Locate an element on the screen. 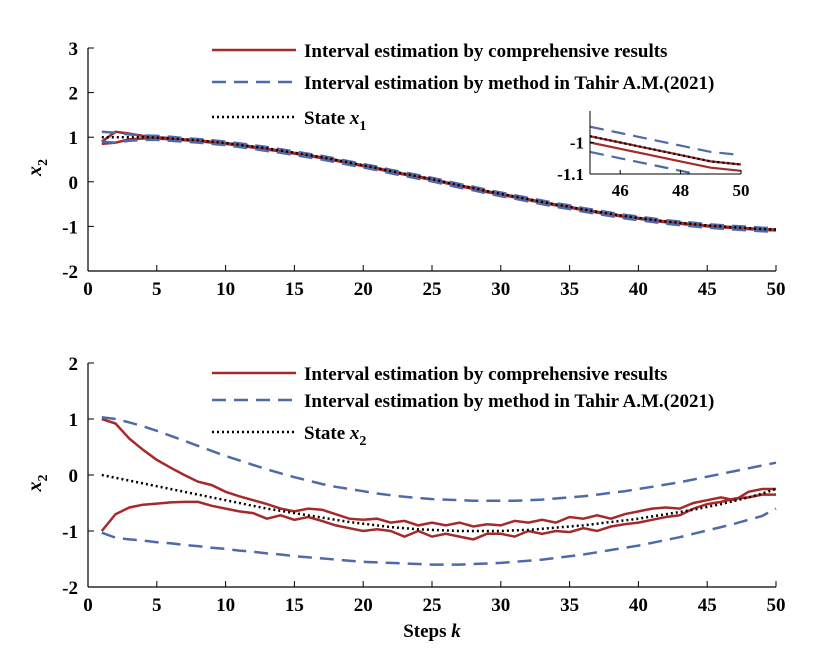 Image resolution: width=817 pixels, height=656 pixels. inset-y-tick-label: -1 is located at coordinates (577, 143).